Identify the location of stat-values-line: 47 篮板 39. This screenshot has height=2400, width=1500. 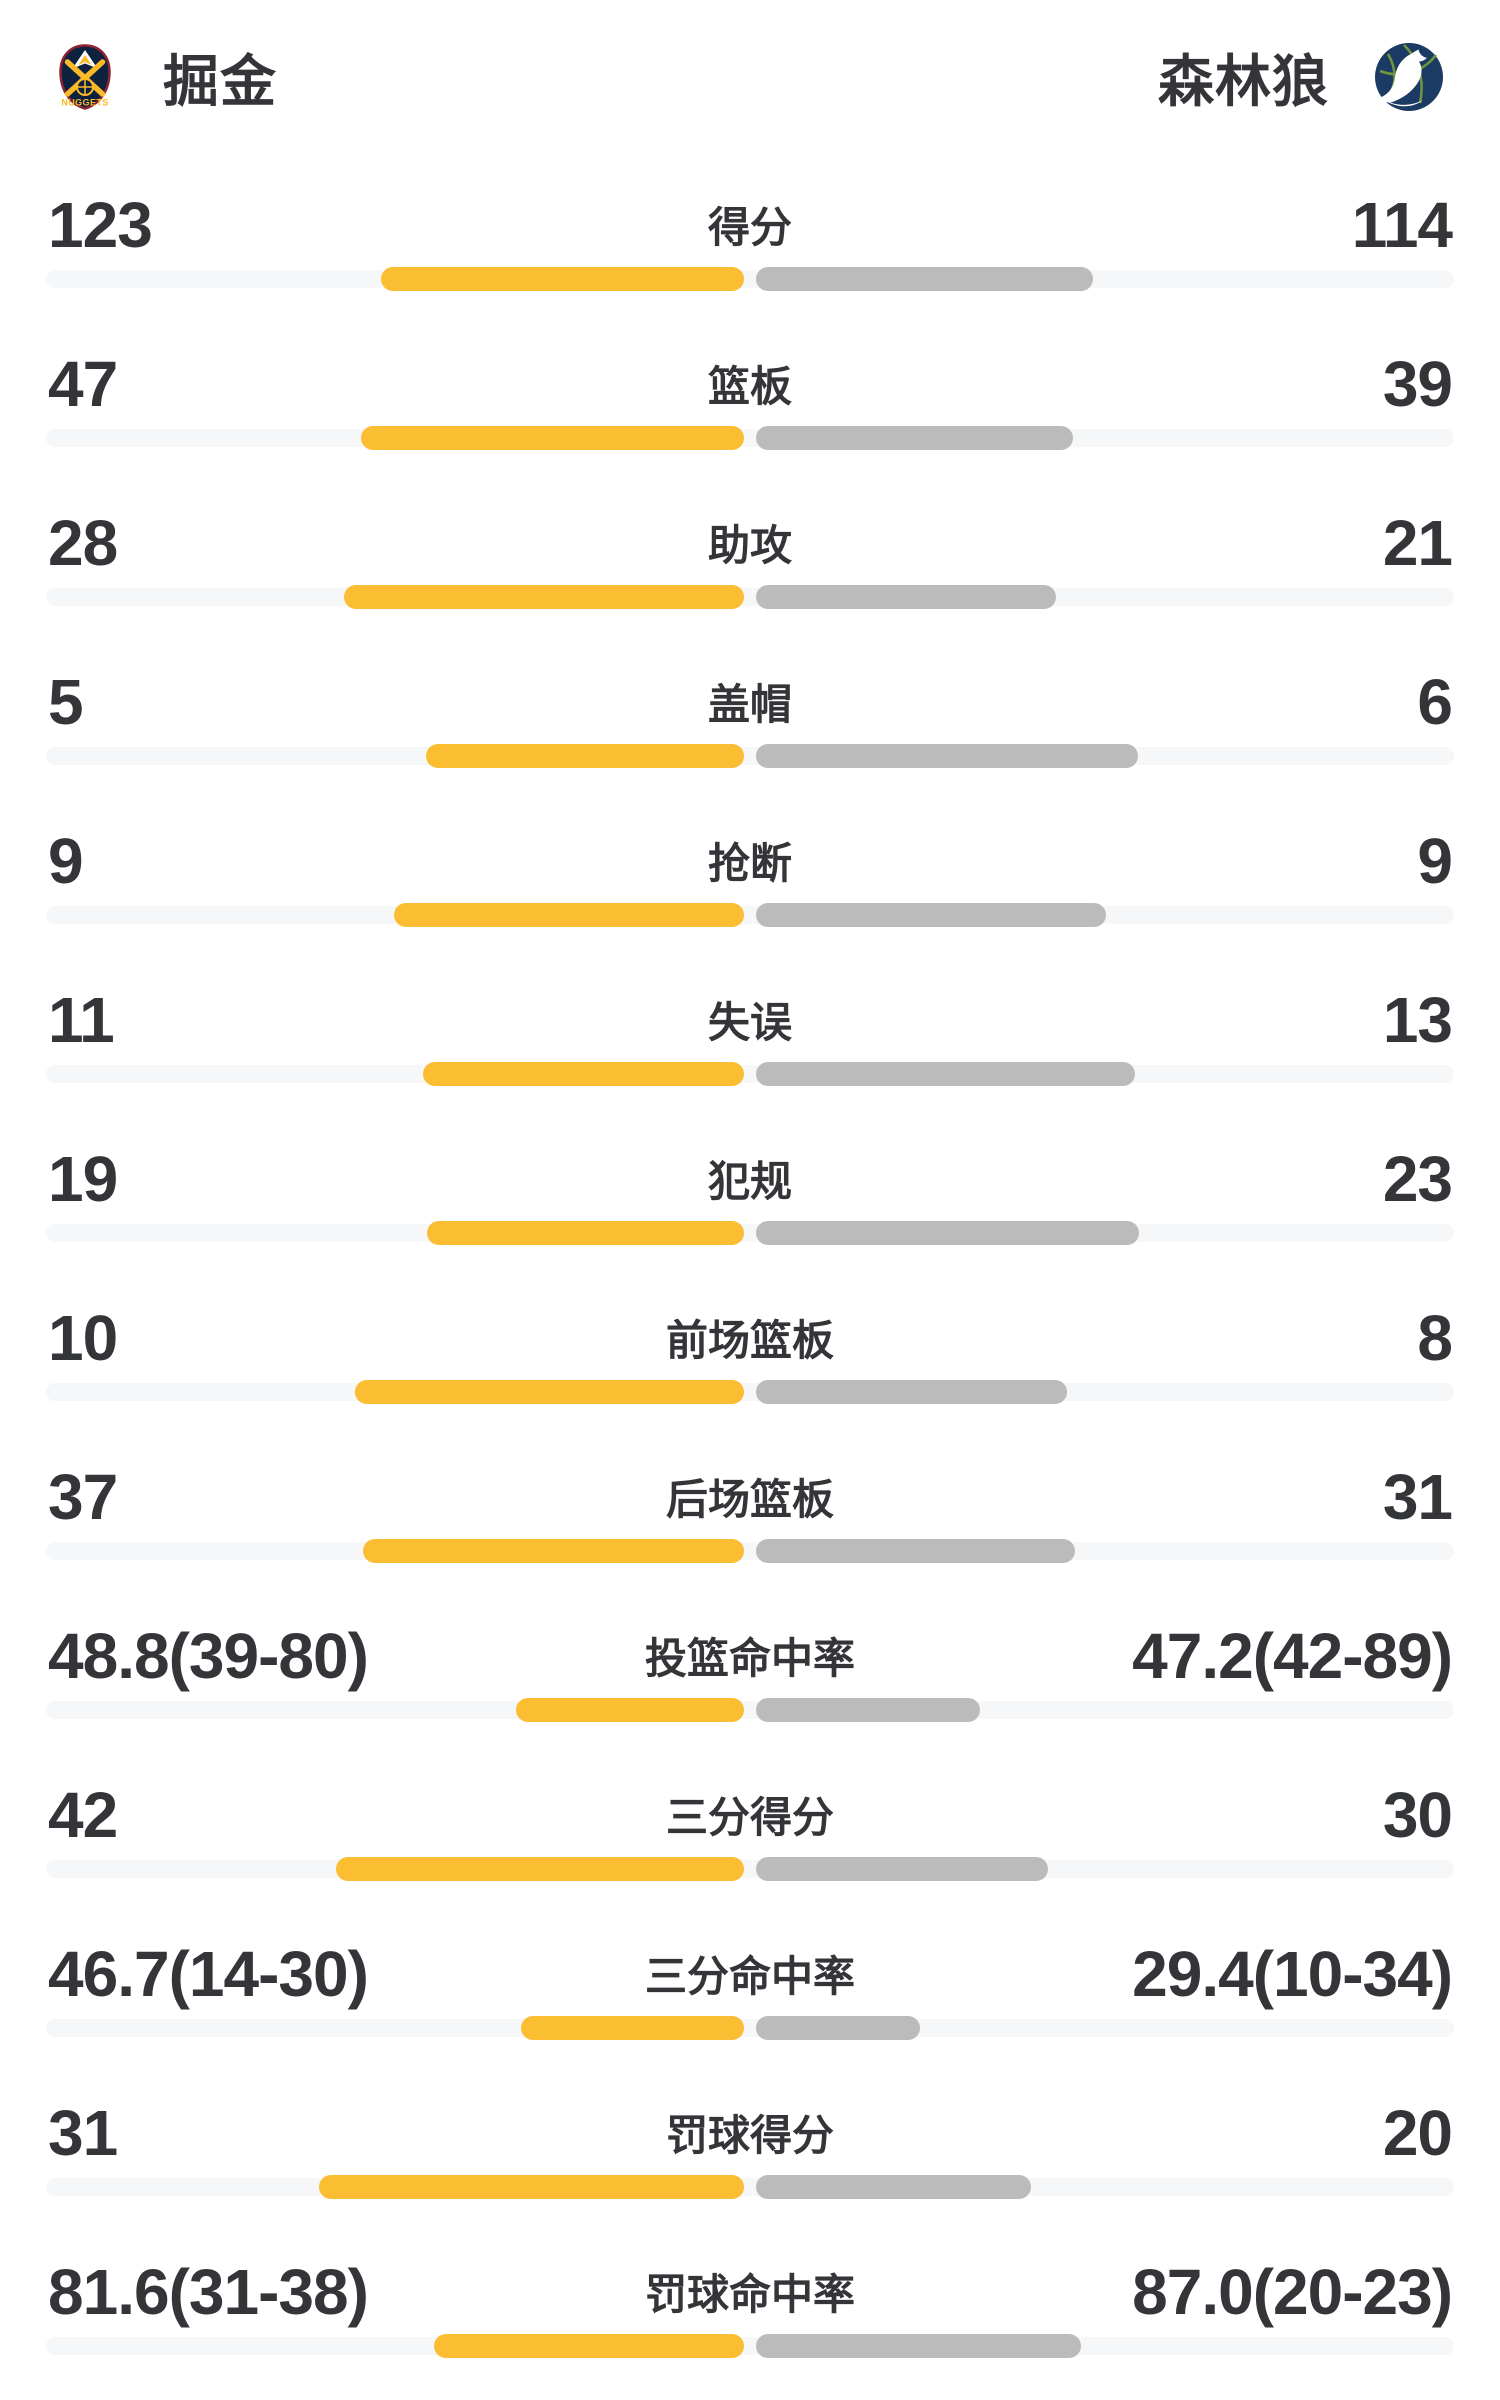
(750, 384).